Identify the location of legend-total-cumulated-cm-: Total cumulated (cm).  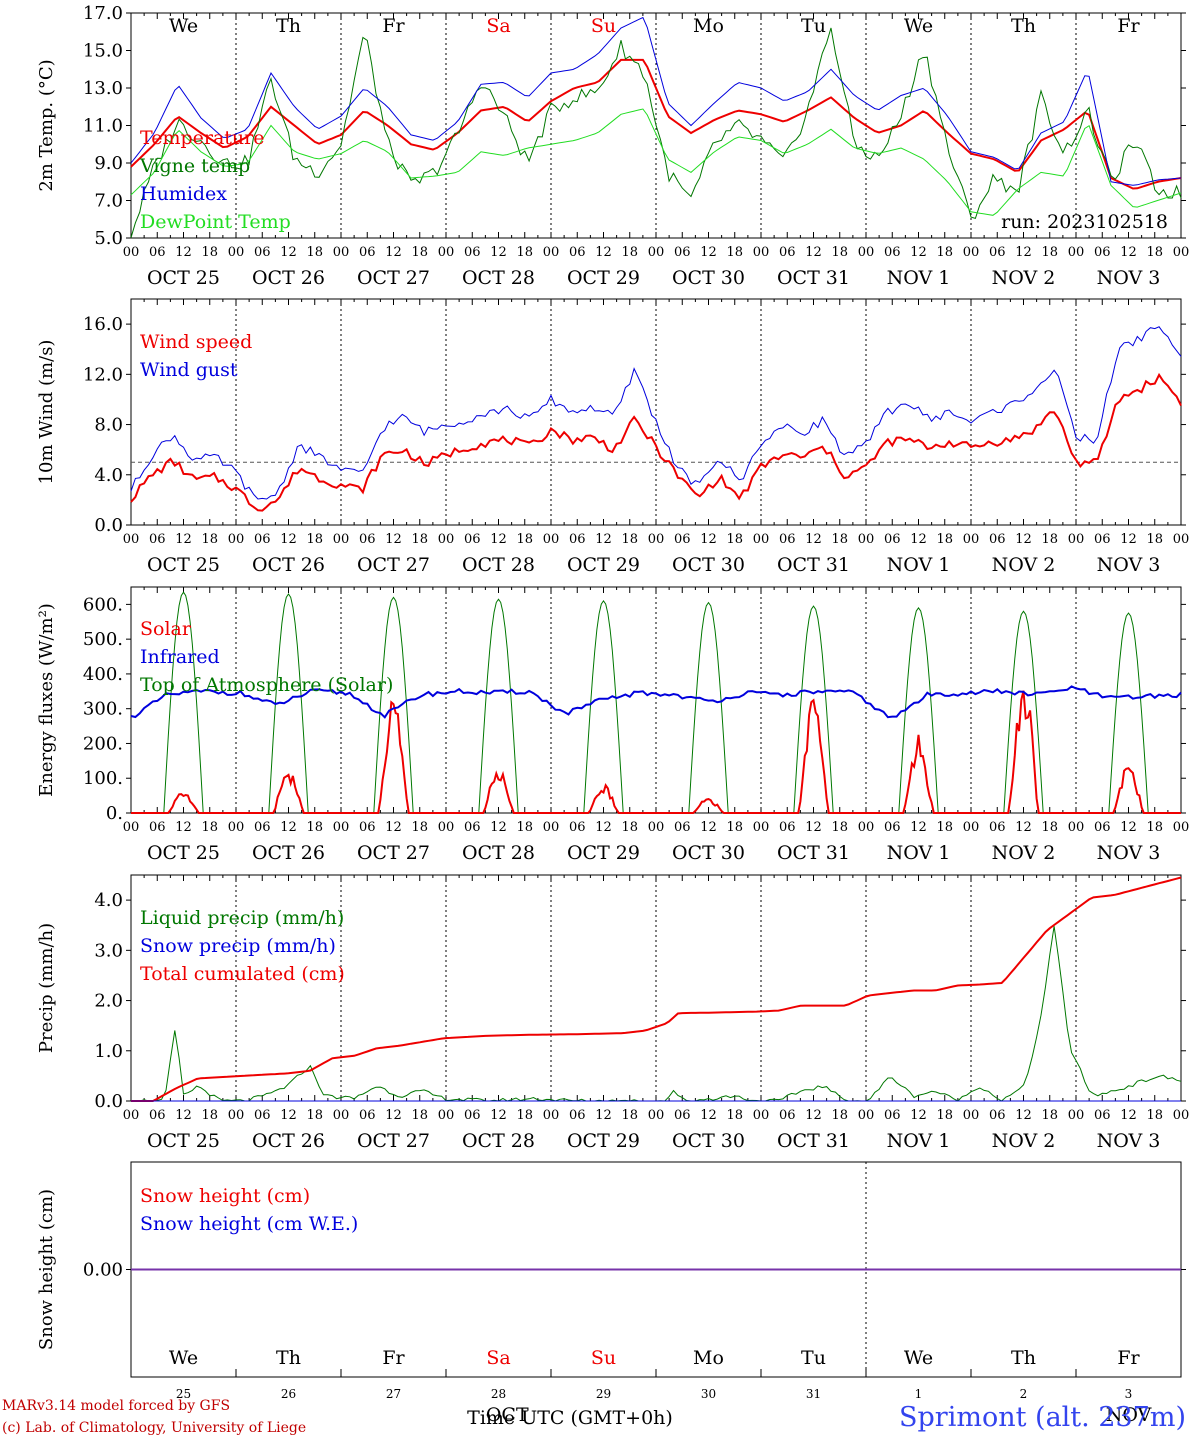
(242, 974).